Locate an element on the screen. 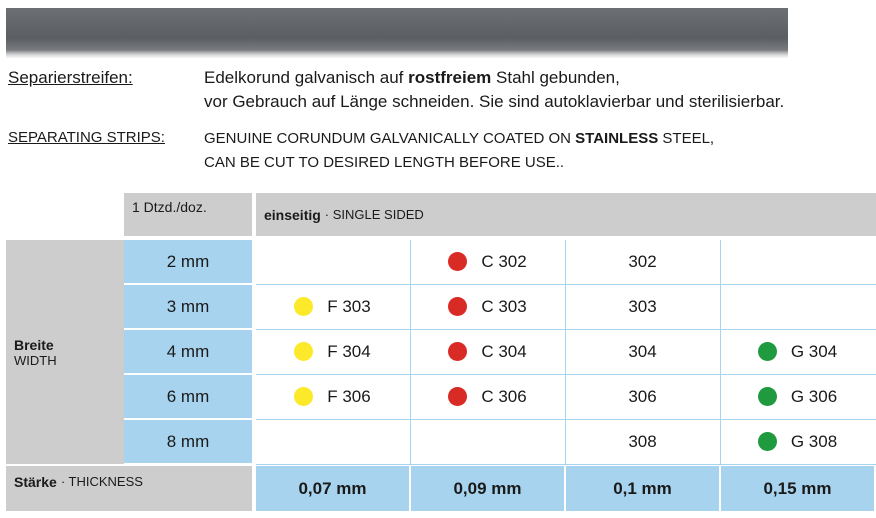  product-cell-plain: 304 is located at coordinates (642, 351).